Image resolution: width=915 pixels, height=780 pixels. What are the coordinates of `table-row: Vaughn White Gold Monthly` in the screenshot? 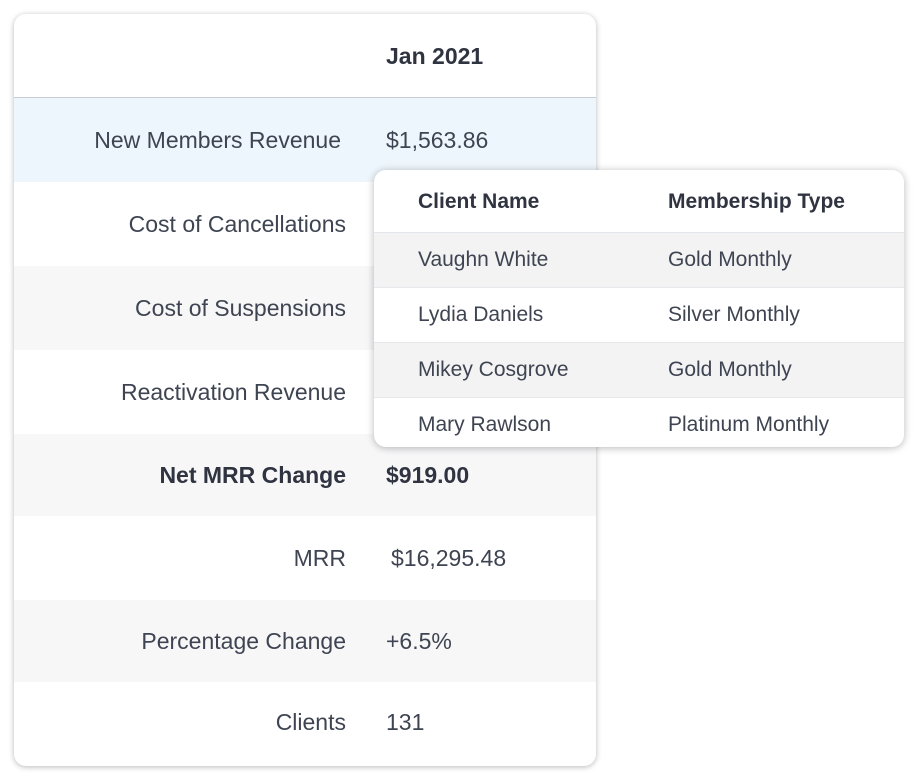 It's located at (639, 260).